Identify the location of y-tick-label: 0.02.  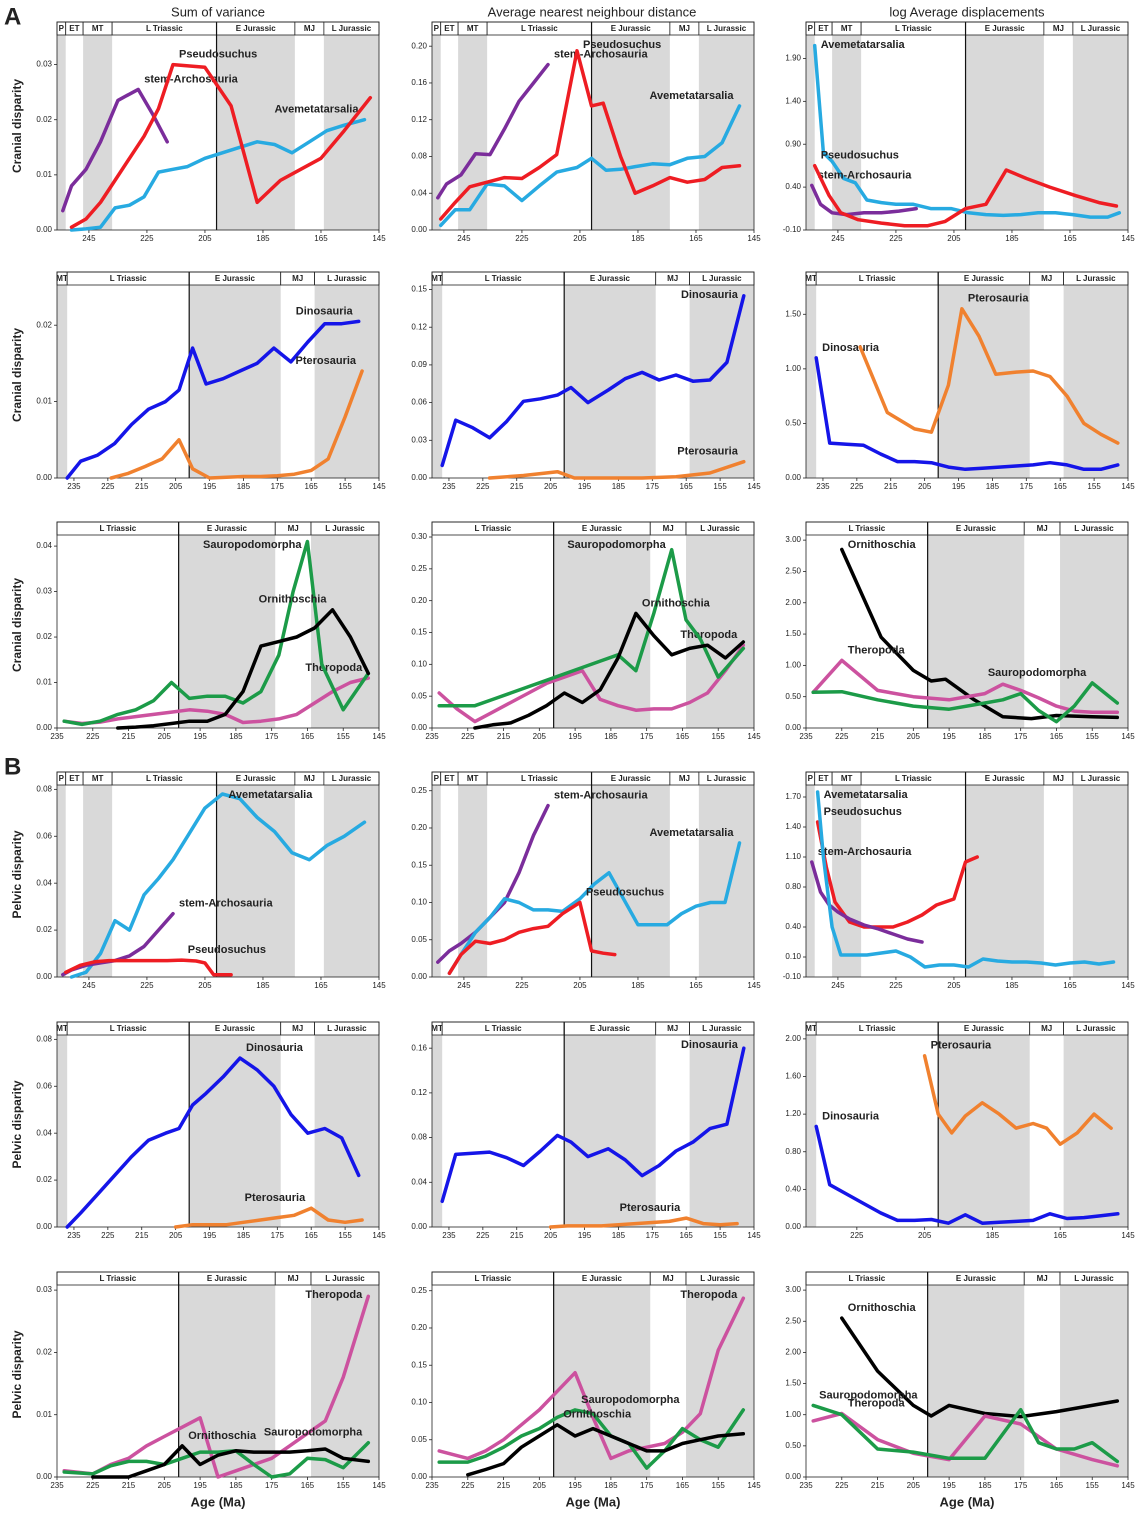
(44, 1179).